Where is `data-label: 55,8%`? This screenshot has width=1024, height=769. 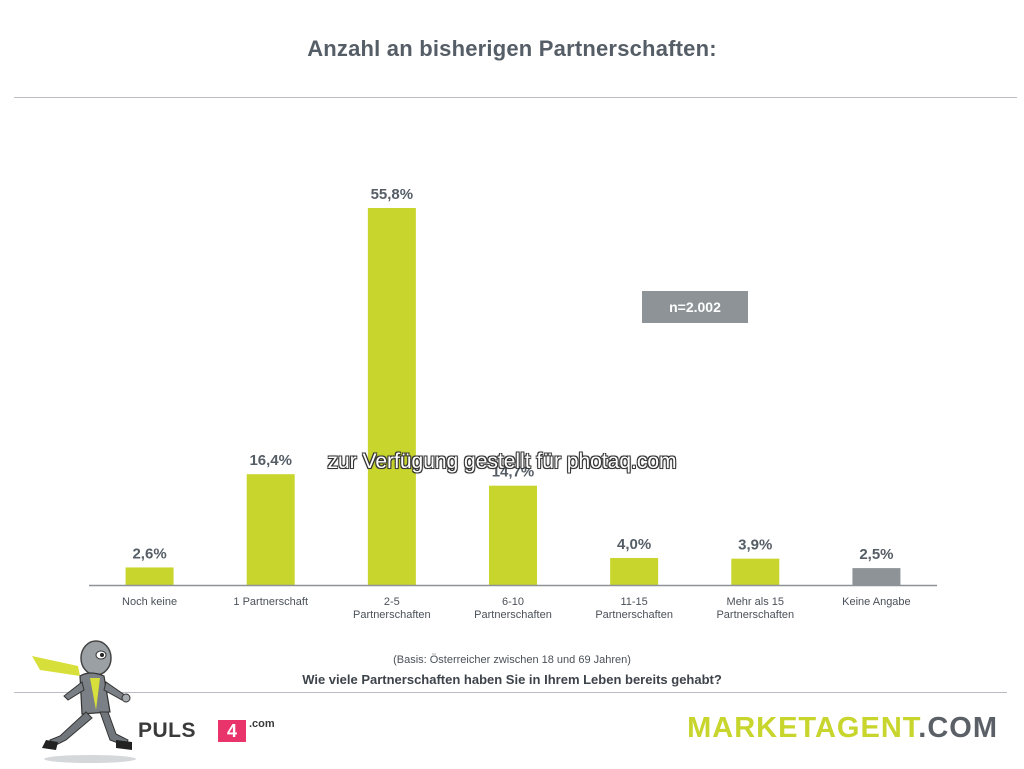
data-label: 55,8% is located at coordinates (392, 194).